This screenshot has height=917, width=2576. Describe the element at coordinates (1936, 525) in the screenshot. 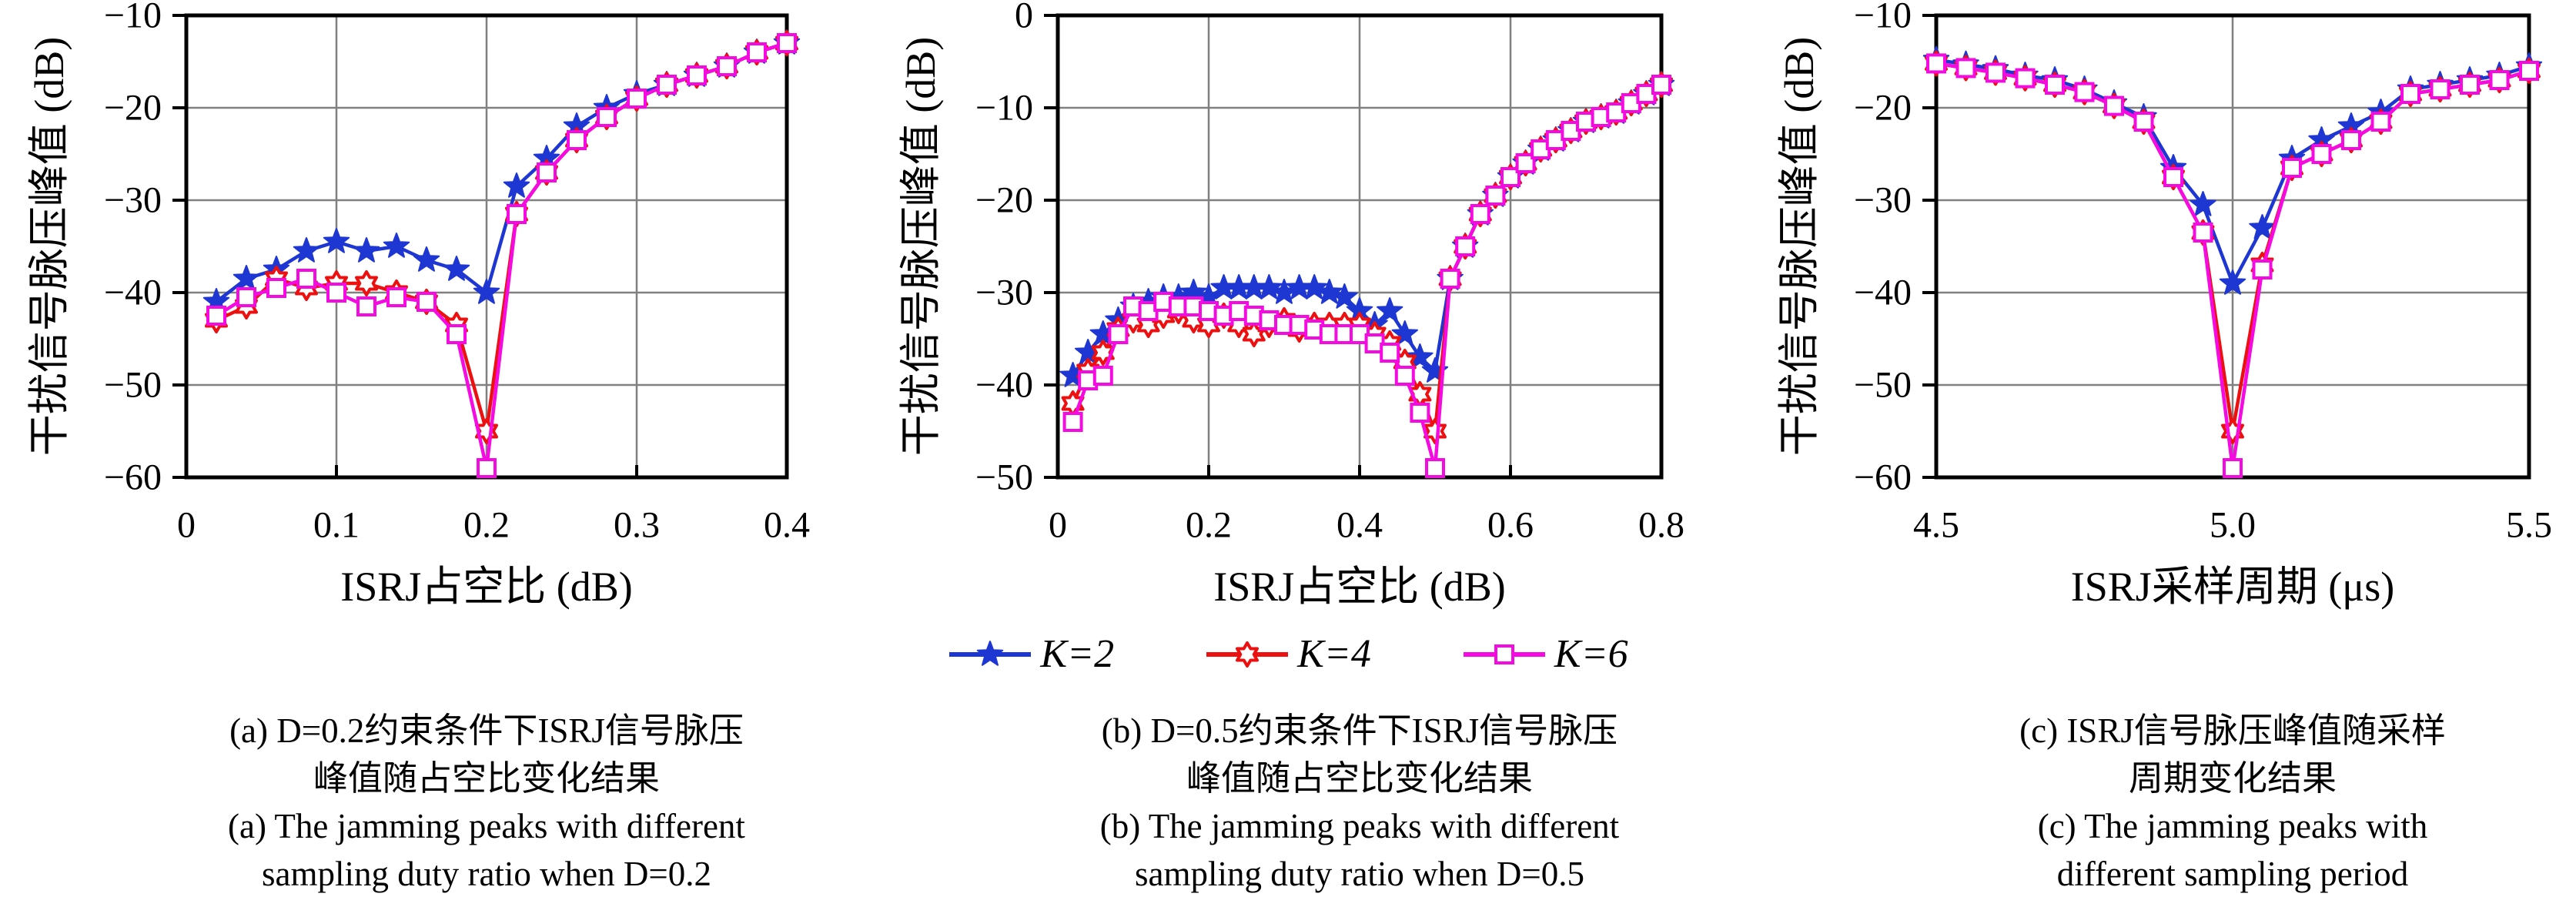

I see `svg-text: 4.5` at that location.